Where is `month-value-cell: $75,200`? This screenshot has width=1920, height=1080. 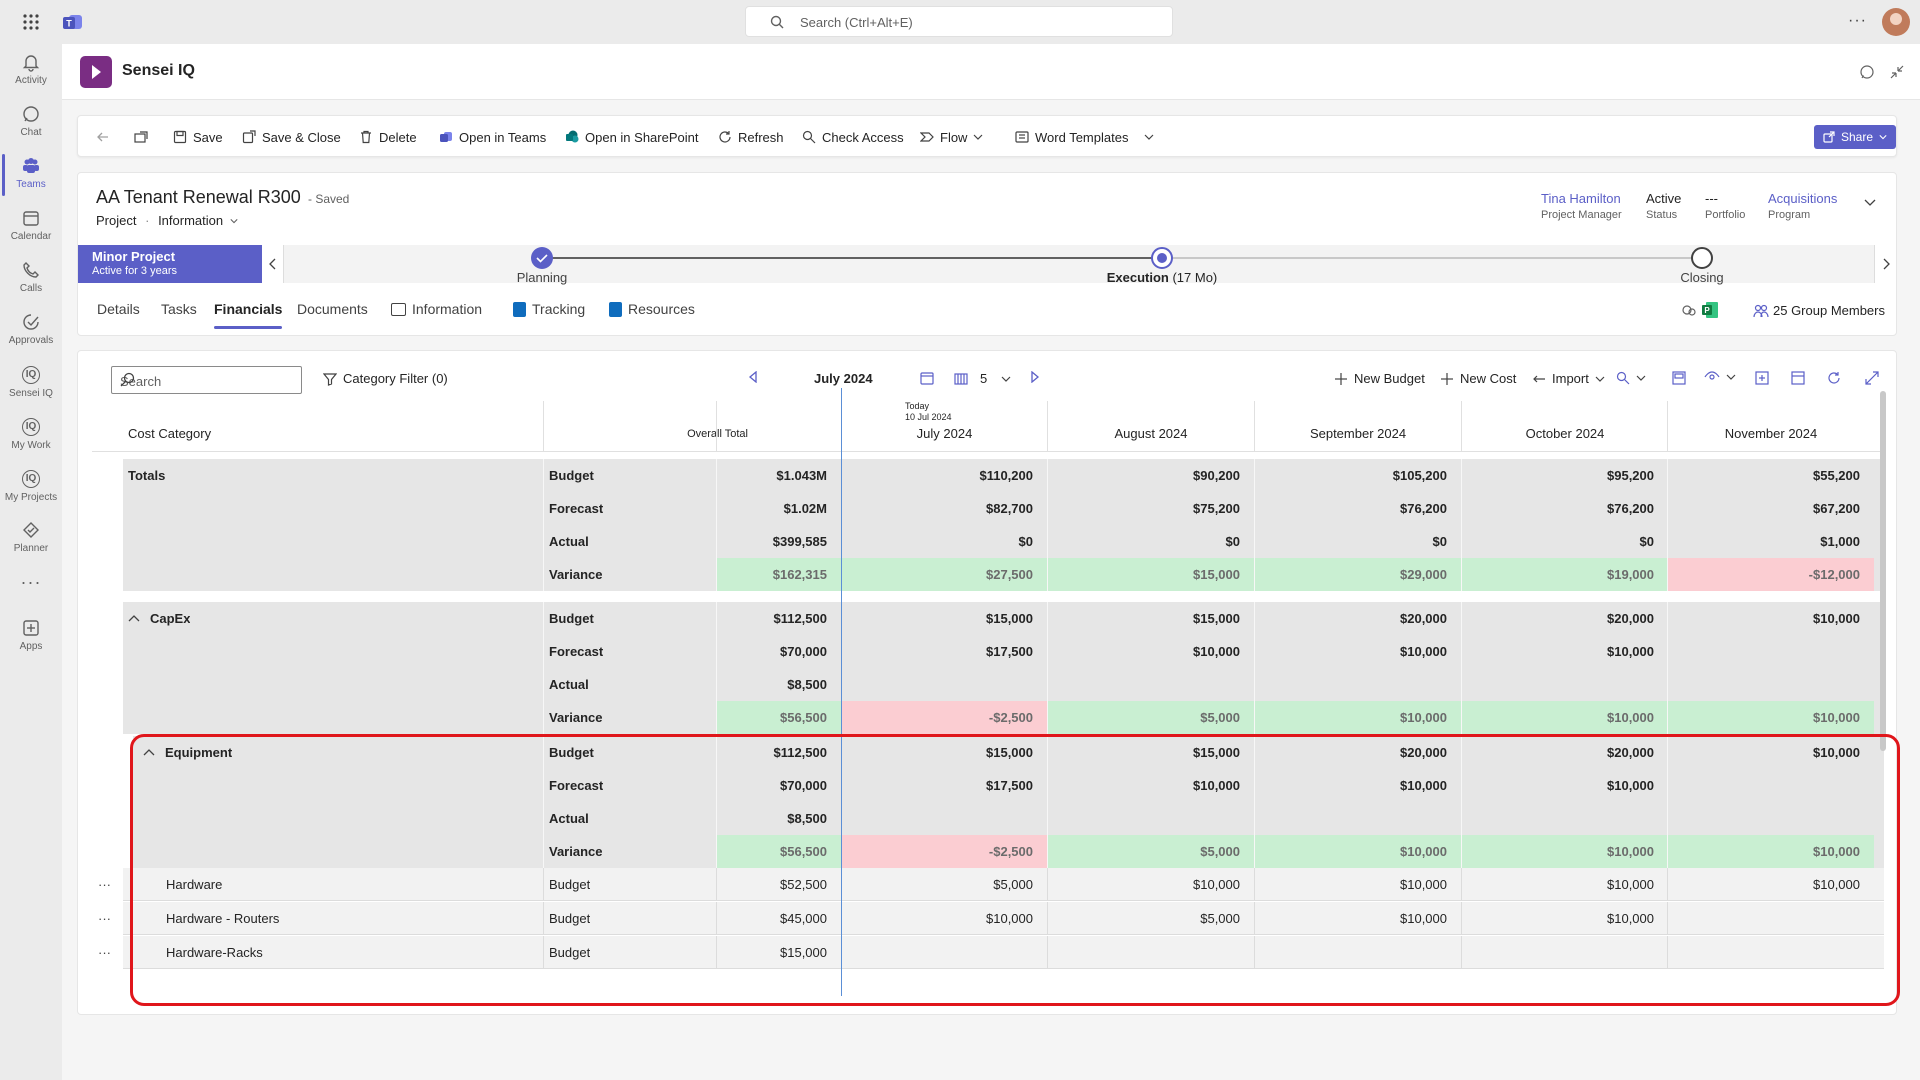 month-value-cell: $75,200 is located at coordinates (1151, 508).